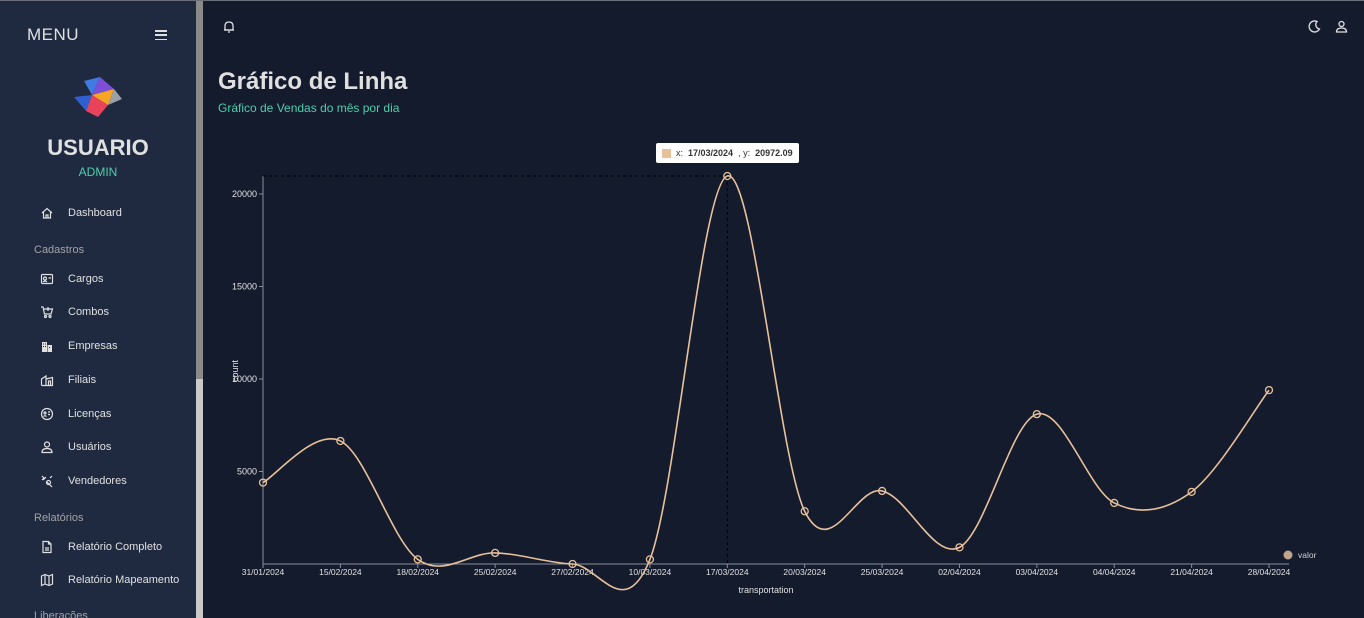 The height and width of the screenshot is (618, 1364). What do you see at coordinates (90, 414) in the screenshot?
I see `sidebar-item-label: Licenças` at bounding box center [90, 414].